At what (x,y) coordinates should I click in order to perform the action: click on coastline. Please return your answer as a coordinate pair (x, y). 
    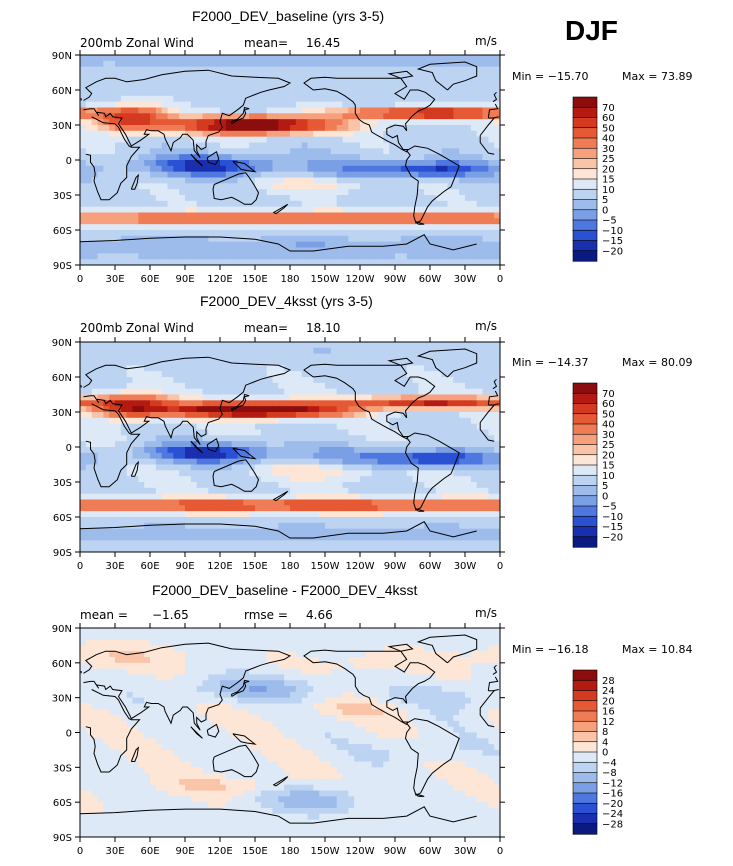
    Looking at the image, I should click on (244, 166).